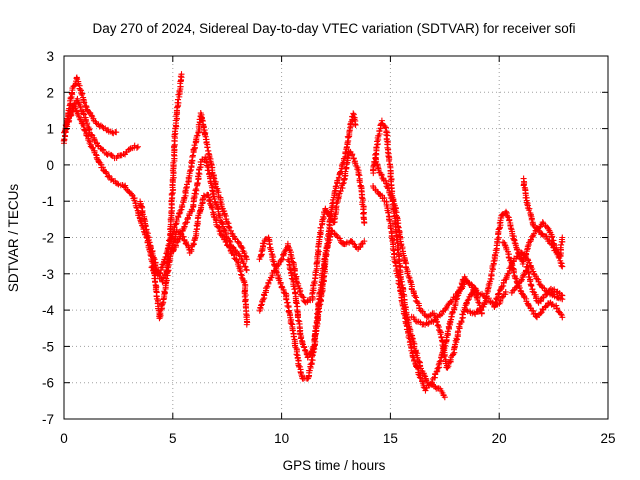 The image size is (640, 480). Describe the element at coordinates (48, 201) in the screenshot. I see `y-tick-label: -1` at that location.